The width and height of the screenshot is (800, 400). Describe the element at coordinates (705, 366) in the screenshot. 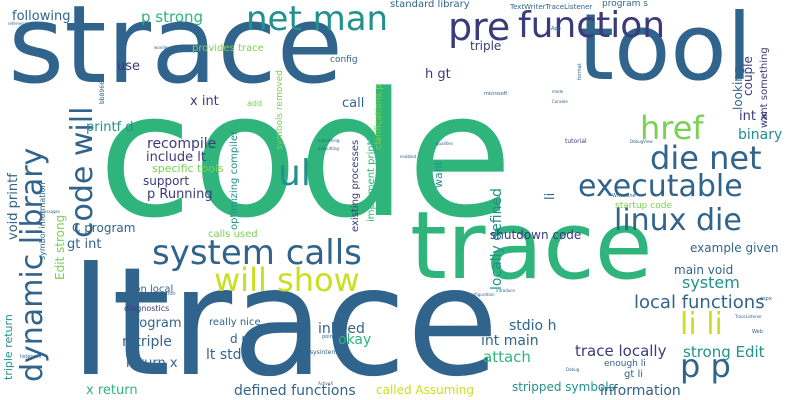

I see `word-p-p: p p` at that location.